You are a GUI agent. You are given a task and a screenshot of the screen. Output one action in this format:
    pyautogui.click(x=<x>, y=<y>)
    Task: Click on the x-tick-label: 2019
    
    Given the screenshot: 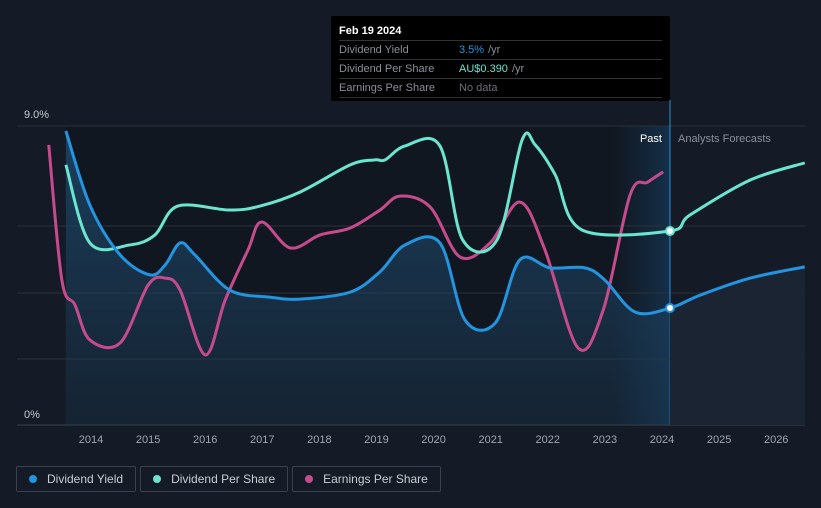 What is the action you would take?
    pyautogui.click(x=376, y=440)
    